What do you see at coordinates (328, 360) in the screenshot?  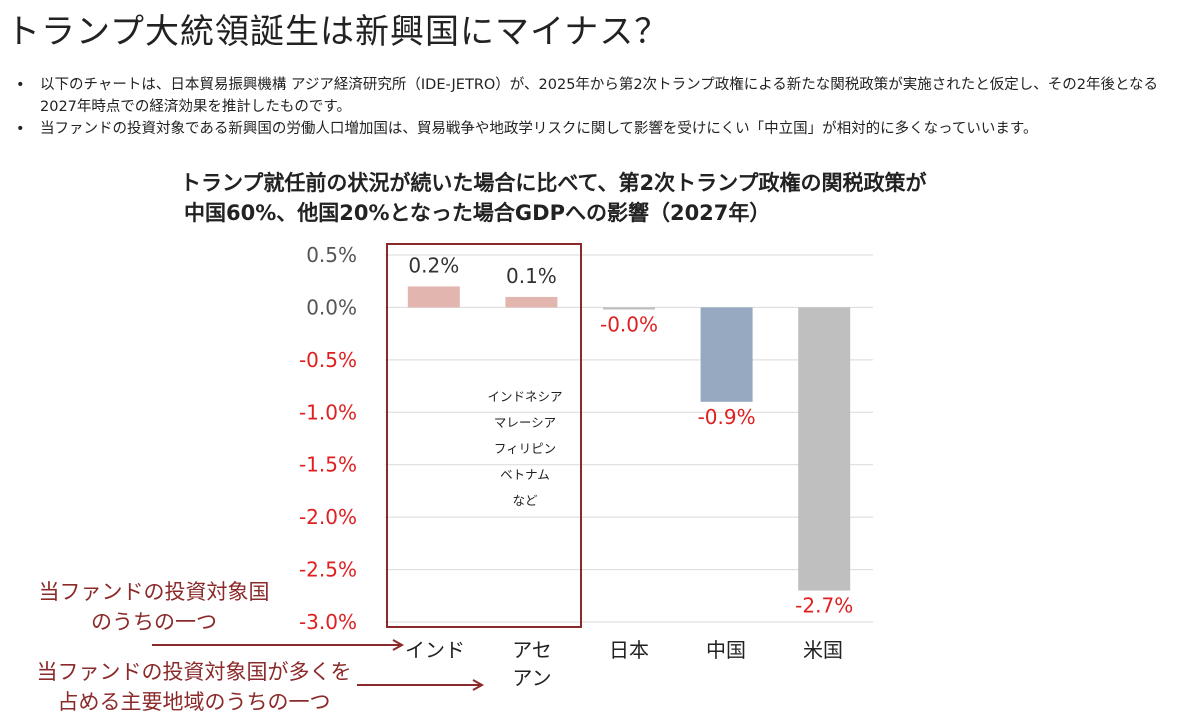 I see `y-tick-label: -0.5%` at bounding box center [328, 360].